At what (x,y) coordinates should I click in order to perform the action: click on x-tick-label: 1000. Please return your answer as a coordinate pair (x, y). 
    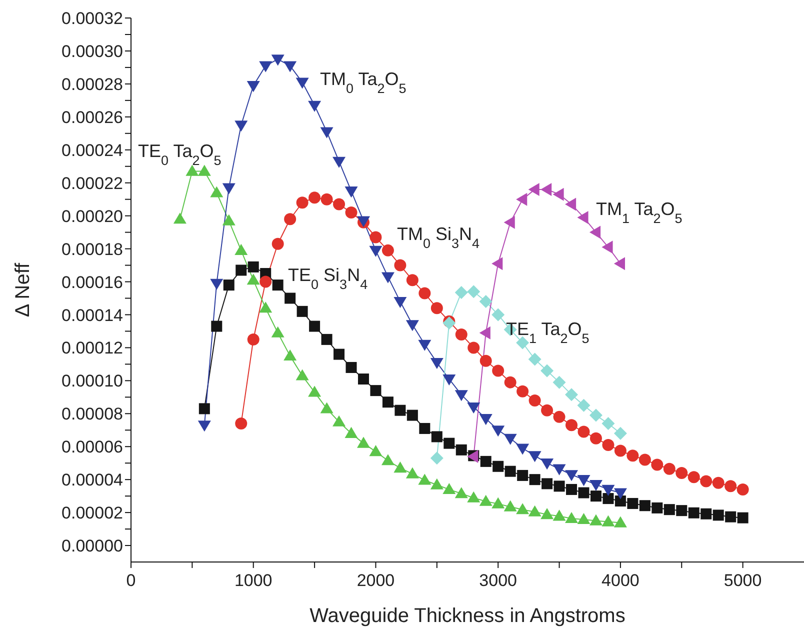
    Looking at the image, I should click on (253, 580).